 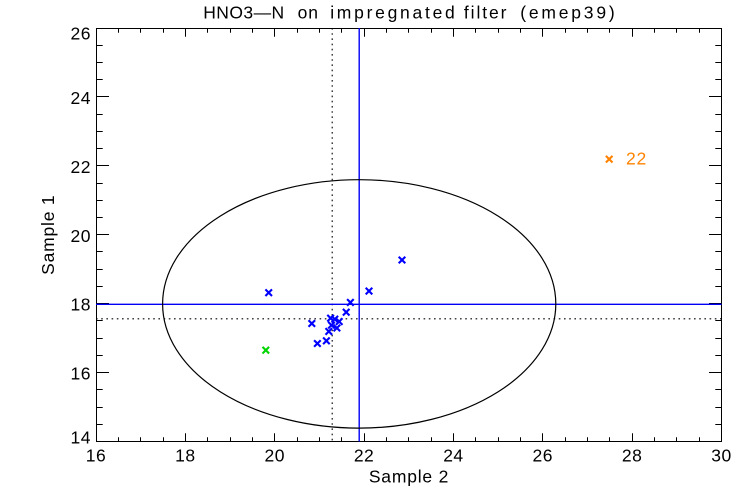 What do you see at coordinates (632, 456) in the screenshot?
I see `svg-text: 28` at bounding box center [632, 456].